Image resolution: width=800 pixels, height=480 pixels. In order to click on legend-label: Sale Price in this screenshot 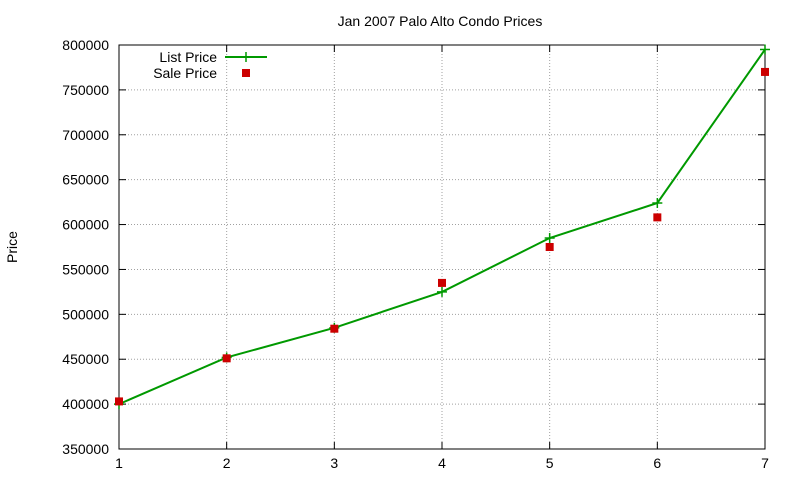, I will do `click(185, 73)`.